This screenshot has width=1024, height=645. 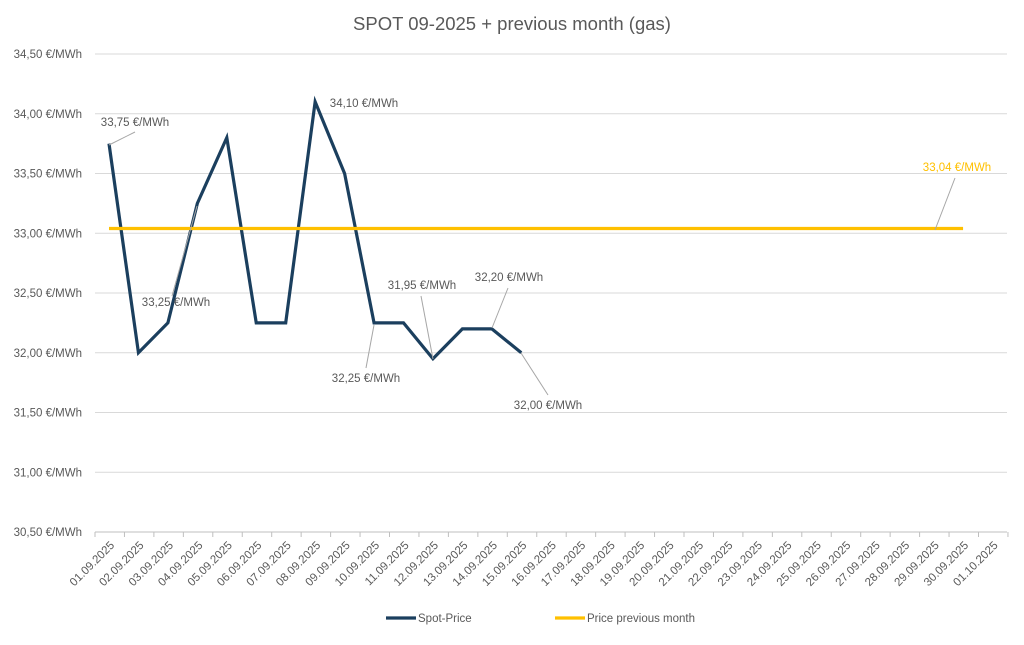 I want to click on data-label: 34,10 €/MWh, so click(x=364, y=104).